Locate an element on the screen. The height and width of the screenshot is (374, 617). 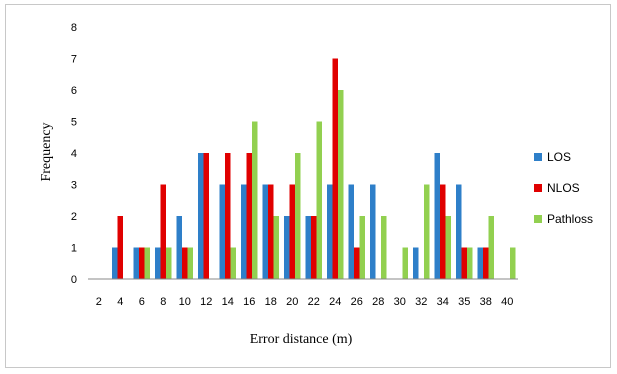
x-tick-label: 12 is located at coordinates (206, 302).